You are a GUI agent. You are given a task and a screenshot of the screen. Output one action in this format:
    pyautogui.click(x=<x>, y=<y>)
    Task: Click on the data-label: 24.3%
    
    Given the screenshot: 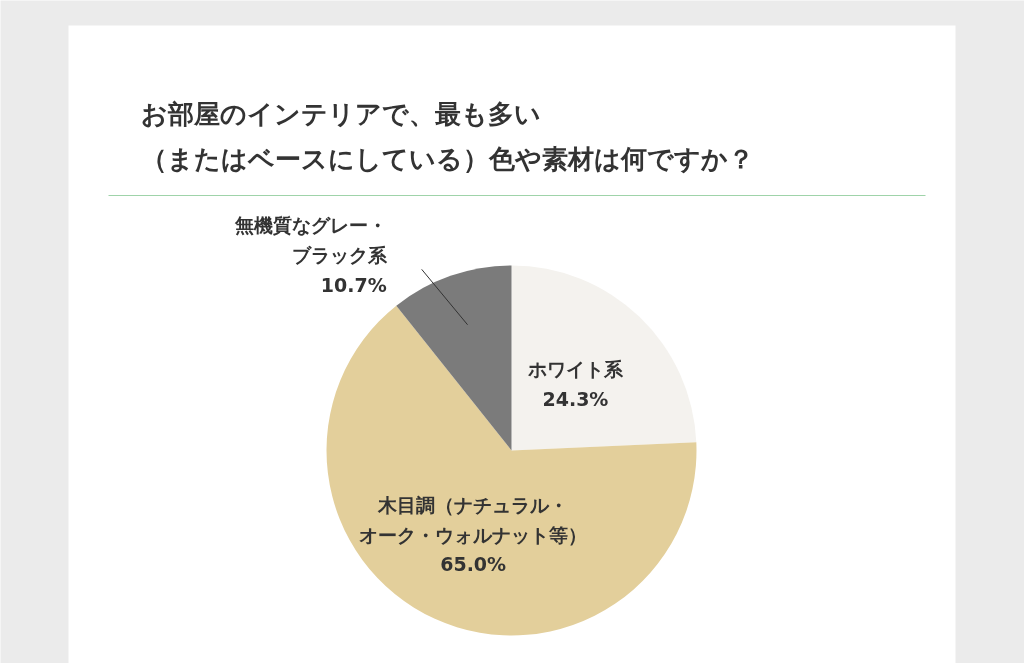 What is the action you would take?
    pyautogui.click(x=575, y=398)
    